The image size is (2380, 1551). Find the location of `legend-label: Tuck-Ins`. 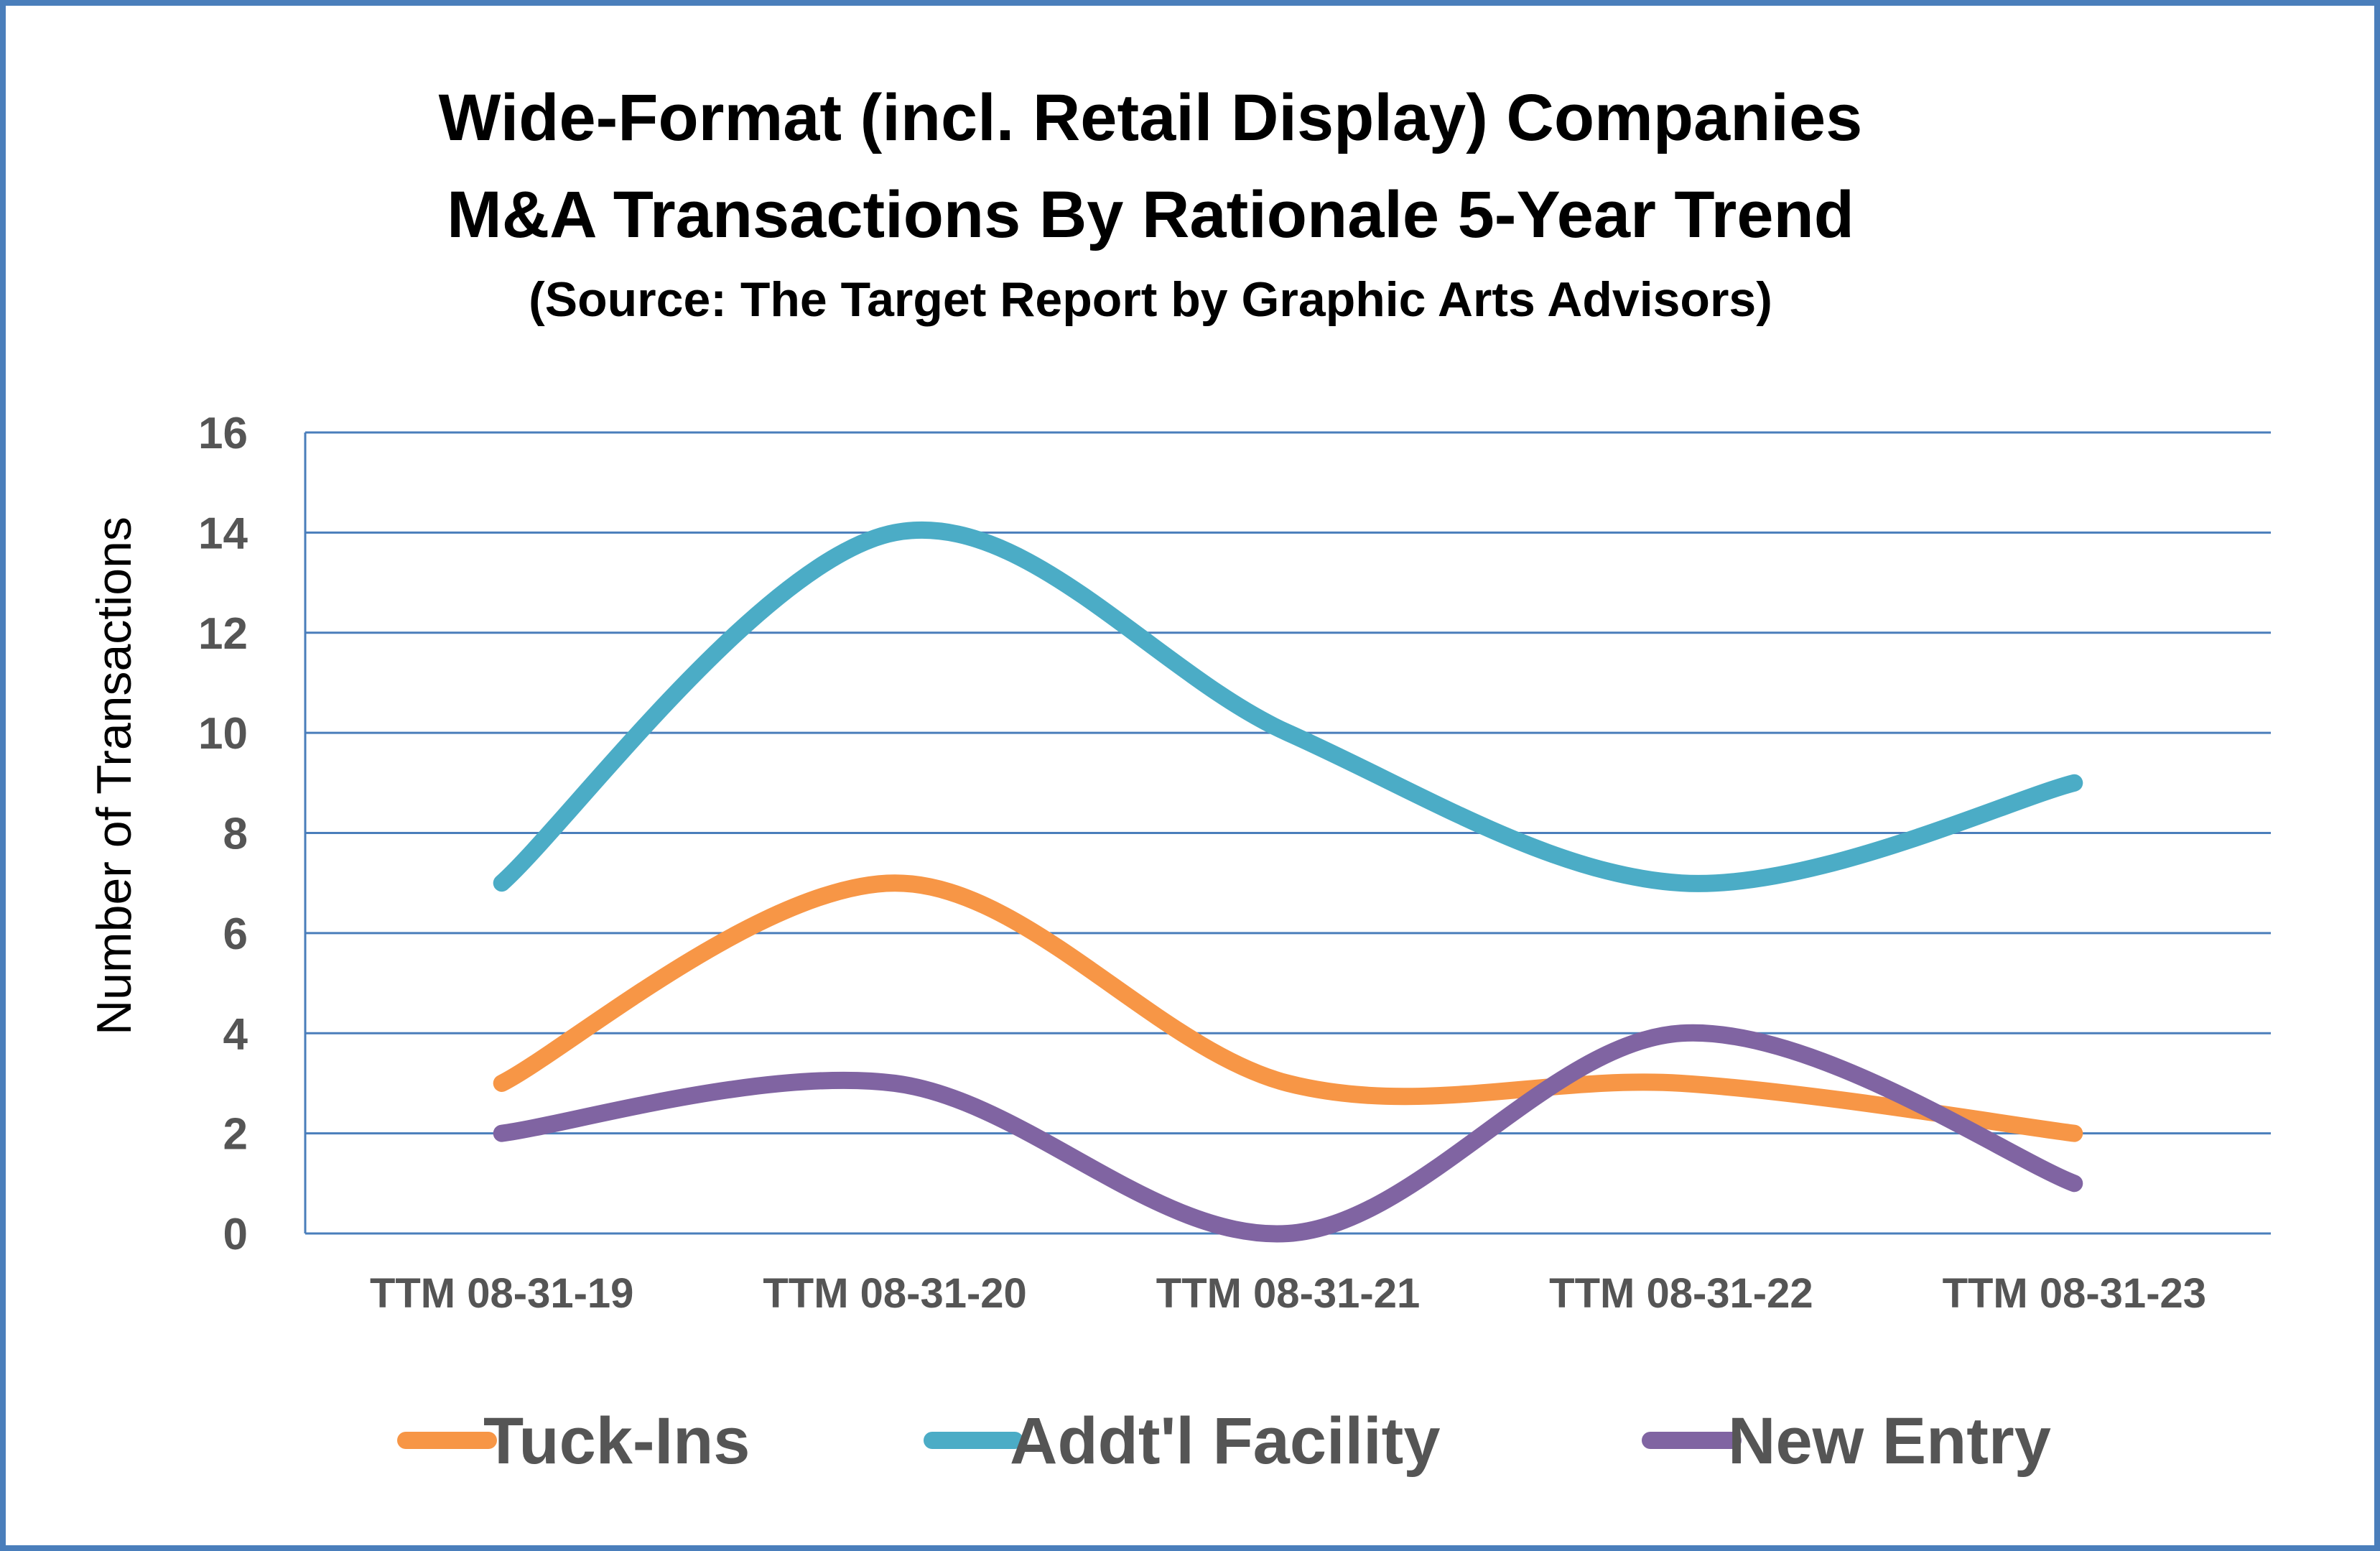

legend-label: Tuck-Ins is located at coordinates (616, 1441).